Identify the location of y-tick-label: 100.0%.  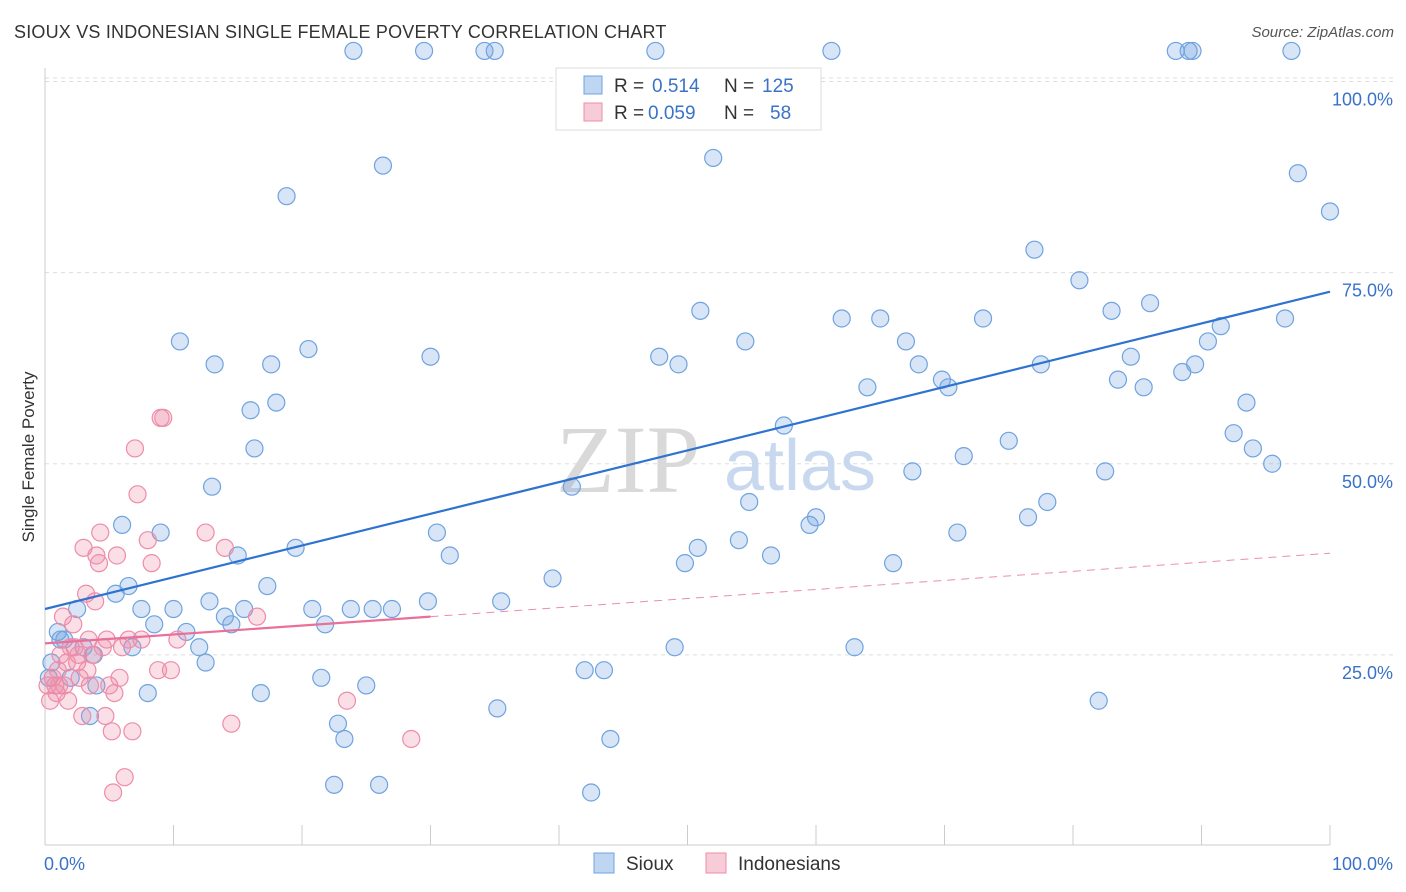
(1362, 100).